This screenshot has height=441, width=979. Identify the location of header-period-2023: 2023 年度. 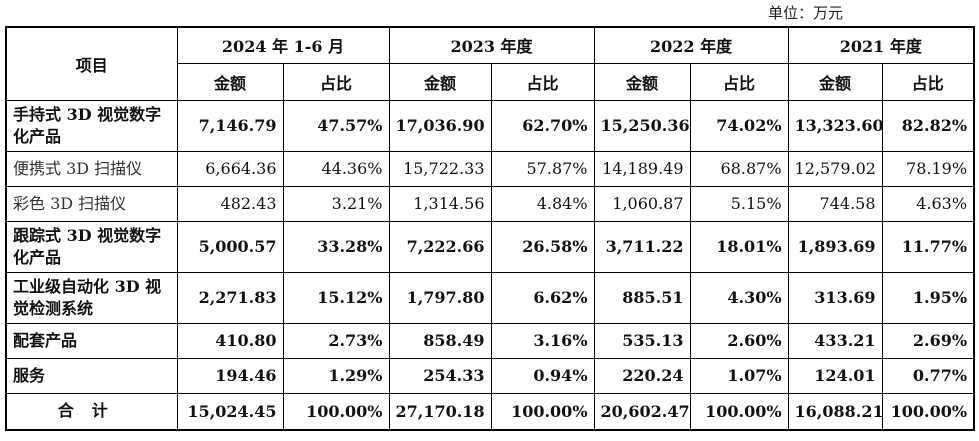
(491, 45).